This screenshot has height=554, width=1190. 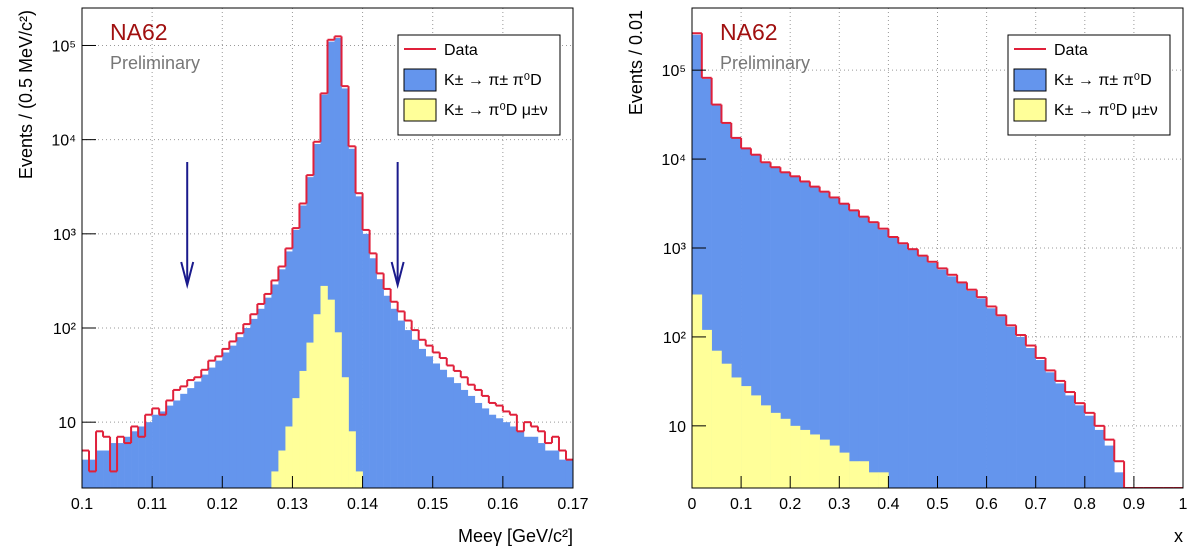 I want to click on legend-label: K± → π⁰D μ±ν, so click(x=496, y=110).